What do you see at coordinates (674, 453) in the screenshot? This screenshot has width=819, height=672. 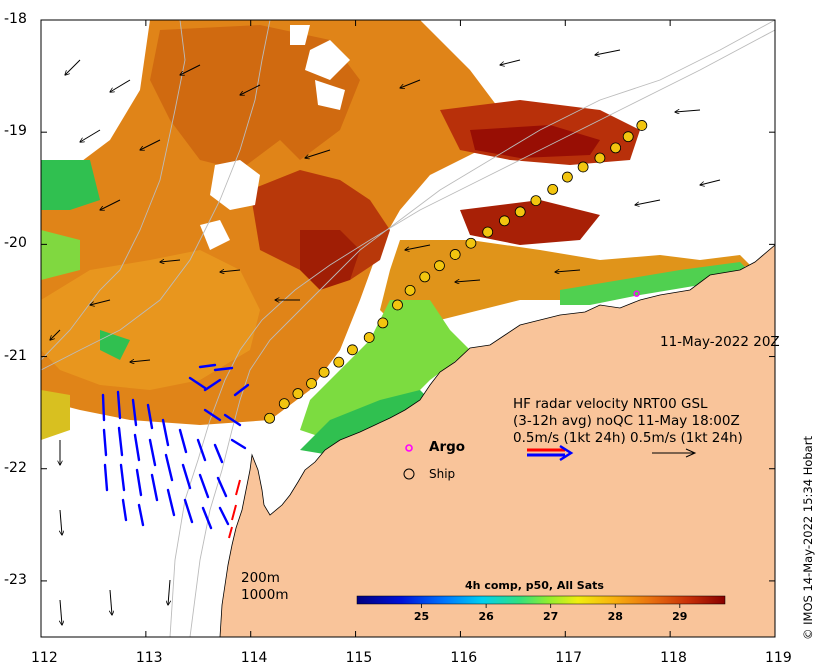 I see `current-scale-arrow` at bounding box center [674, 453].